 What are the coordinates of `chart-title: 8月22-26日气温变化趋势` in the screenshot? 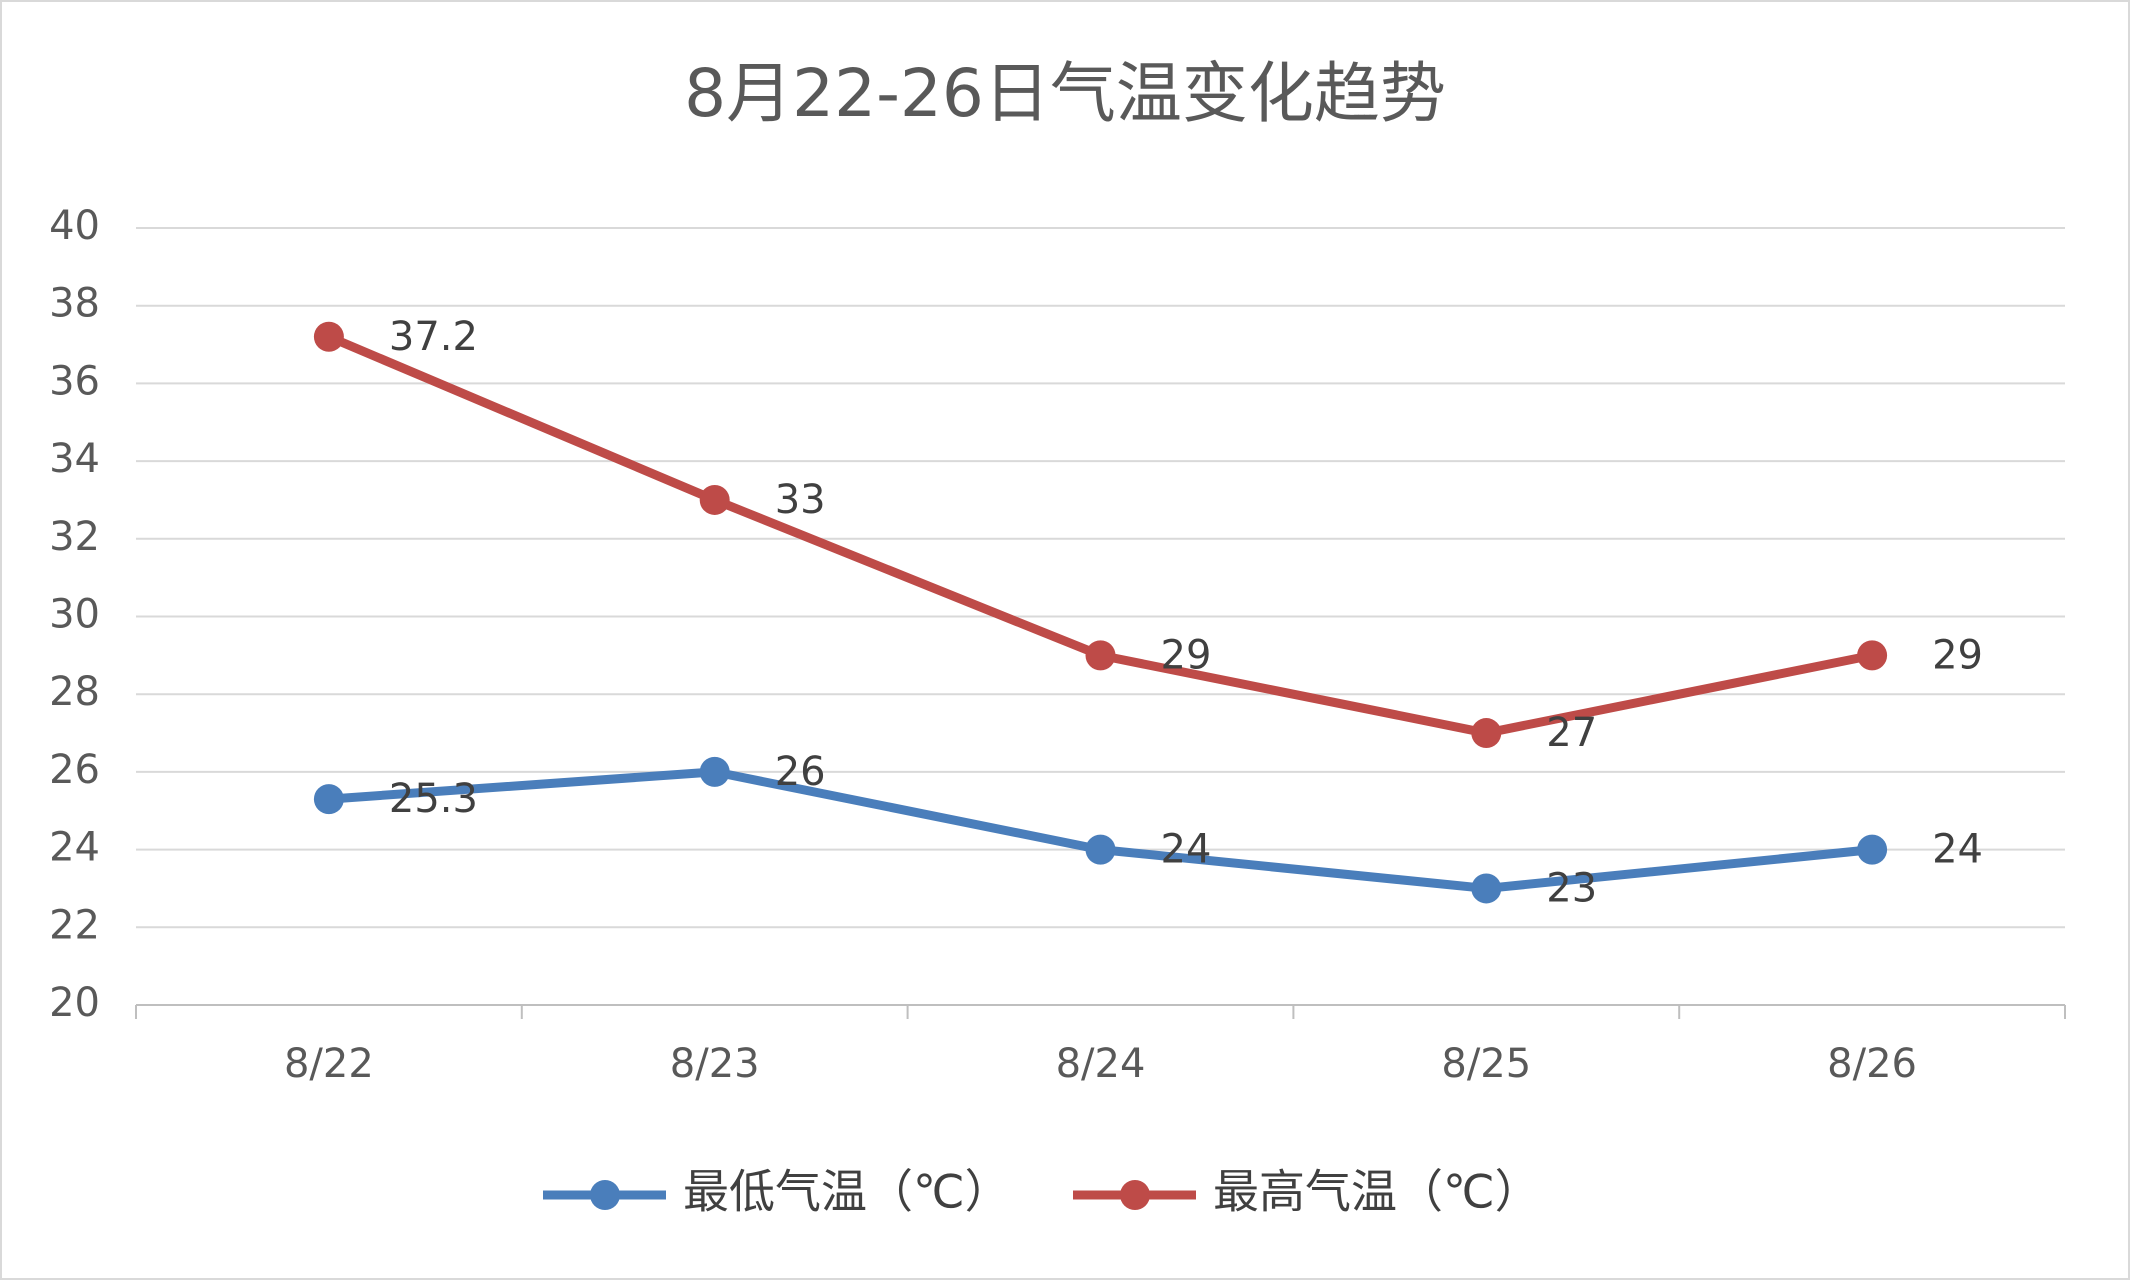 It's located at (1065, 93).